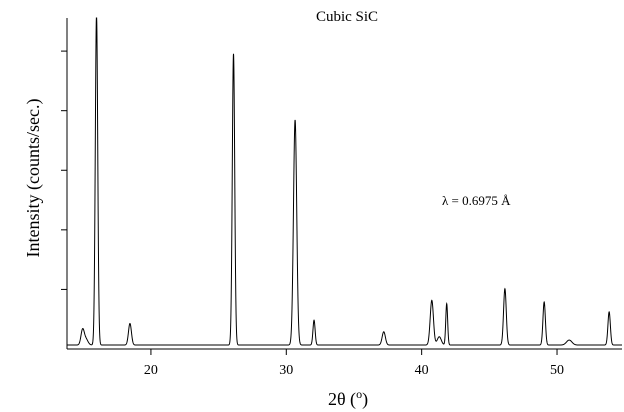  Describe the element at coordinates (342, 399) in the screenshot. I see `x-axis-label-main: 2θ (` at that location.